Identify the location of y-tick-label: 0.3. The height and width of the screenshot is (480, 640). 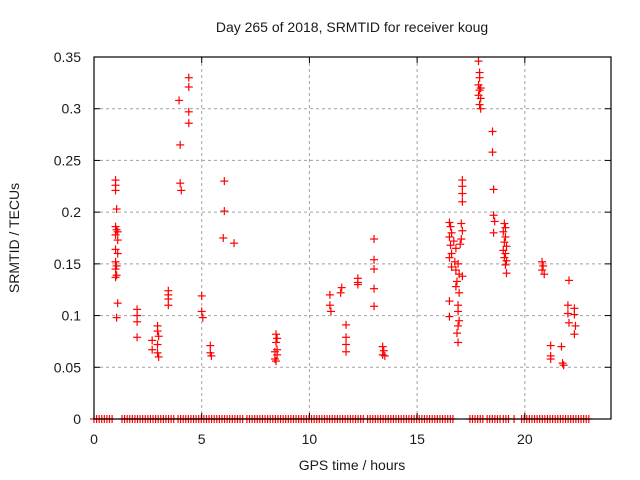
(72, 109).